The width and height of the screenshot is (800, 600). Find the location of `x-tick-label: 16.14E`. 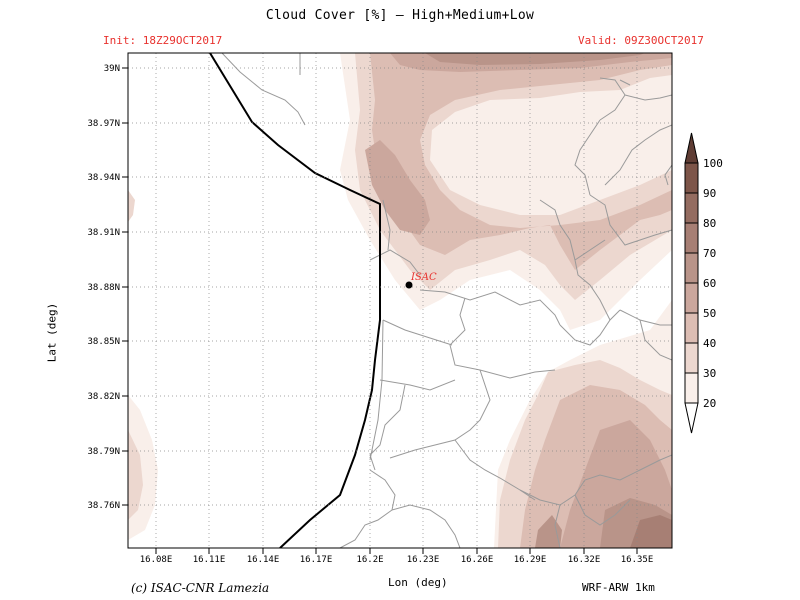

x-tick-label: 16.14E is located at coordinates (263, 560).